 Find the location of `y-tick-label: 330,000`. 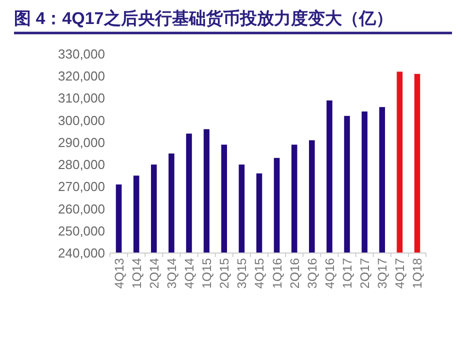

y-tick-label: 330,000 is located at coordinates (81, 54).